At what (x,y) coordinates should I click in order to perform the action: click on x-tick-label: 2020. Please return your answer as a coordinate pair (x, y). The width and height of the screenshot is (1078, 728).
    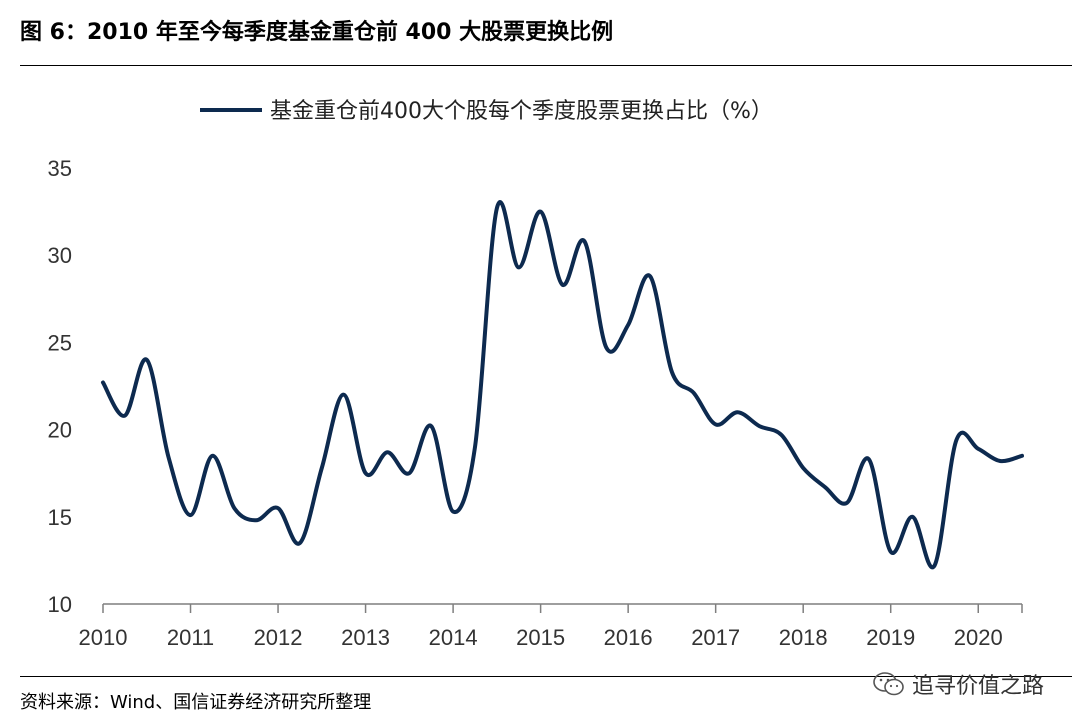
    Looking at the image, I should click on (978, 637).